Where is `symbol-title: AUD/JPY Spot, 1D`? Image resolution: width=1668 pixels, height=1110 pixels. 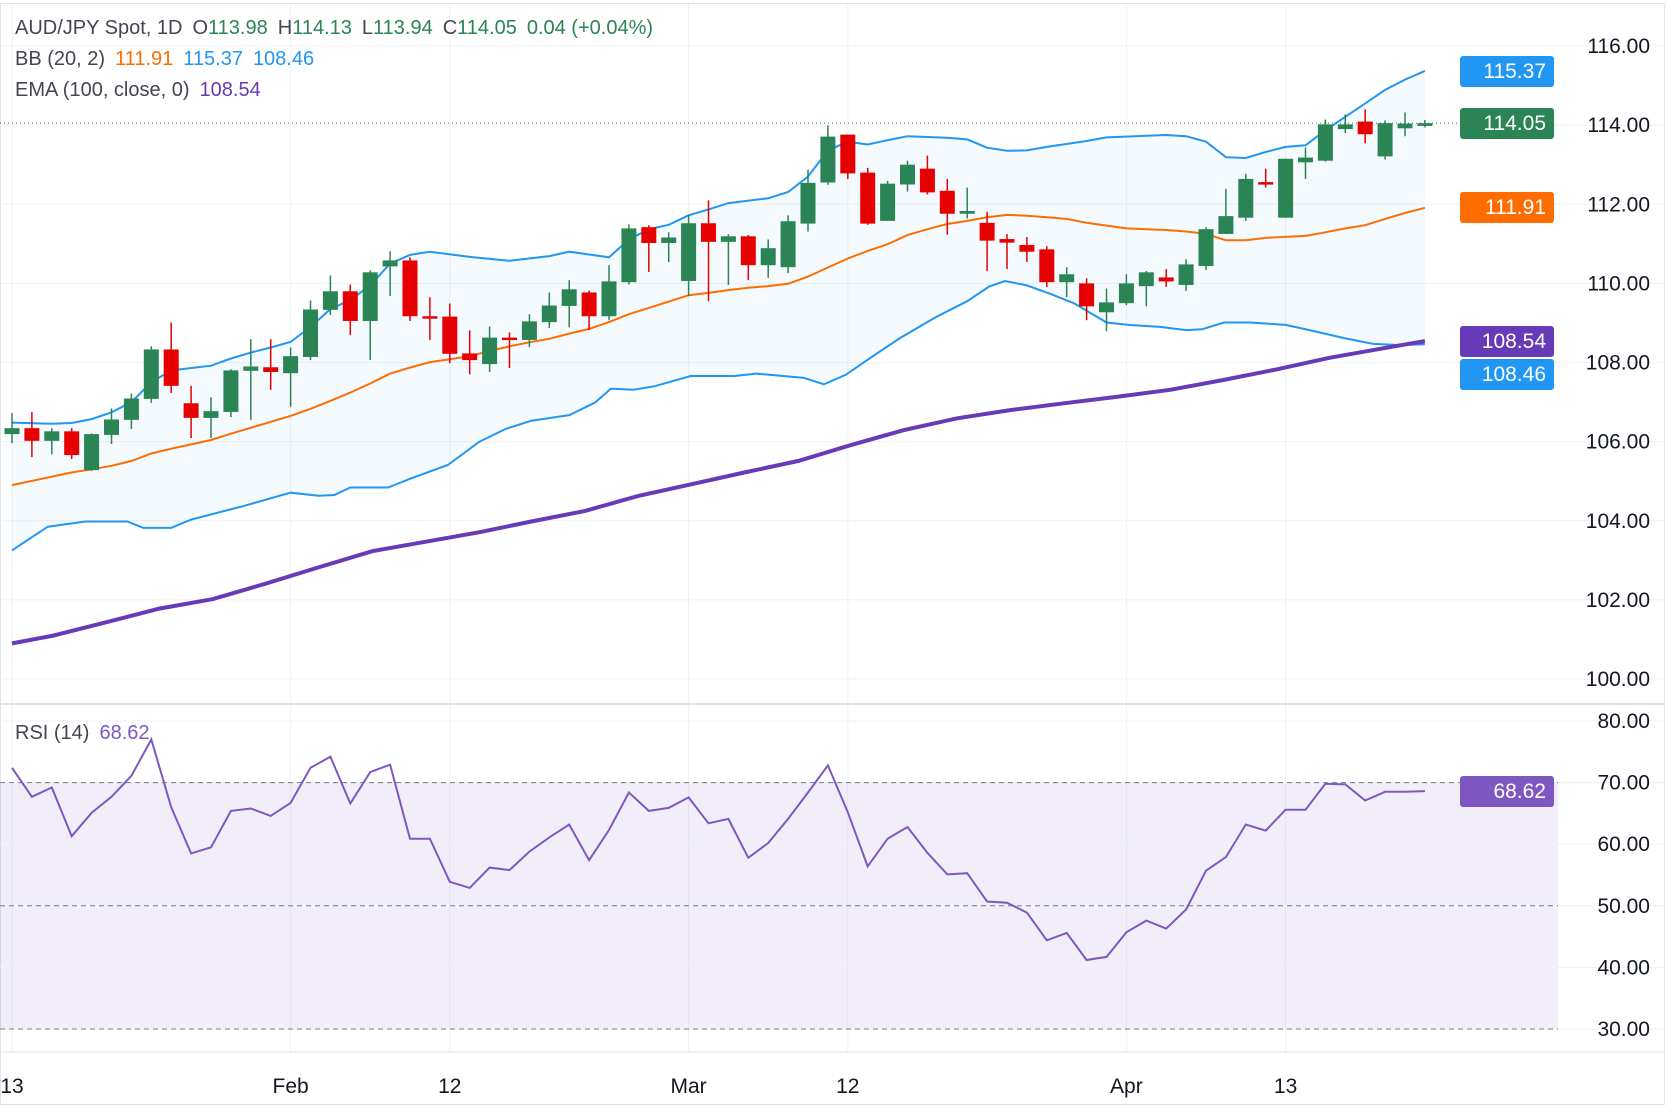
symbol-title: AUD/JPY Spot, 1D is located at coordinates (99, 28).